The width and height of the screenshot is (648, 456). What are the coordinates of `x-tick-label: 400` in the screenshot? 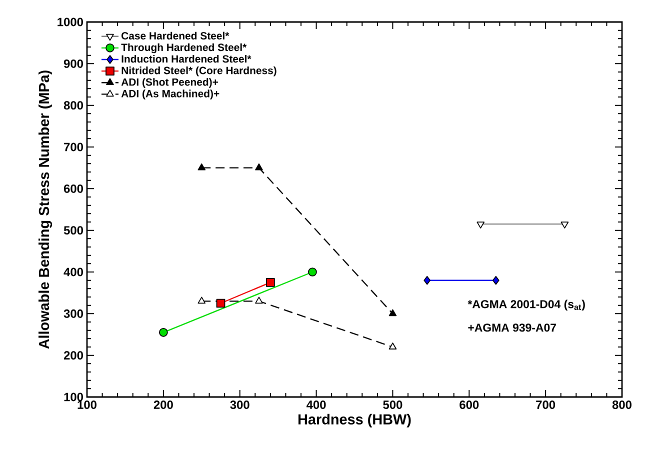 It's located at (316, 404).